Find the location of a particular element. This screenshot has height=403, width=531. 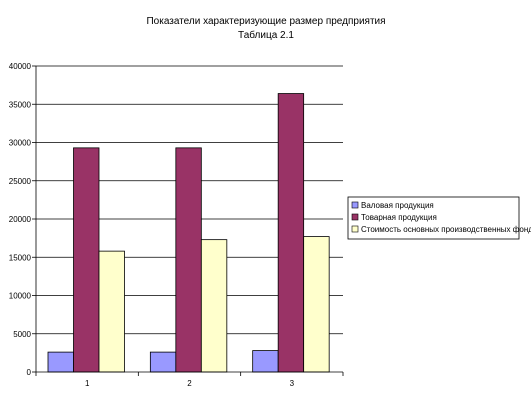

x-tick-label: 3 is located at coordinates (292, 383).